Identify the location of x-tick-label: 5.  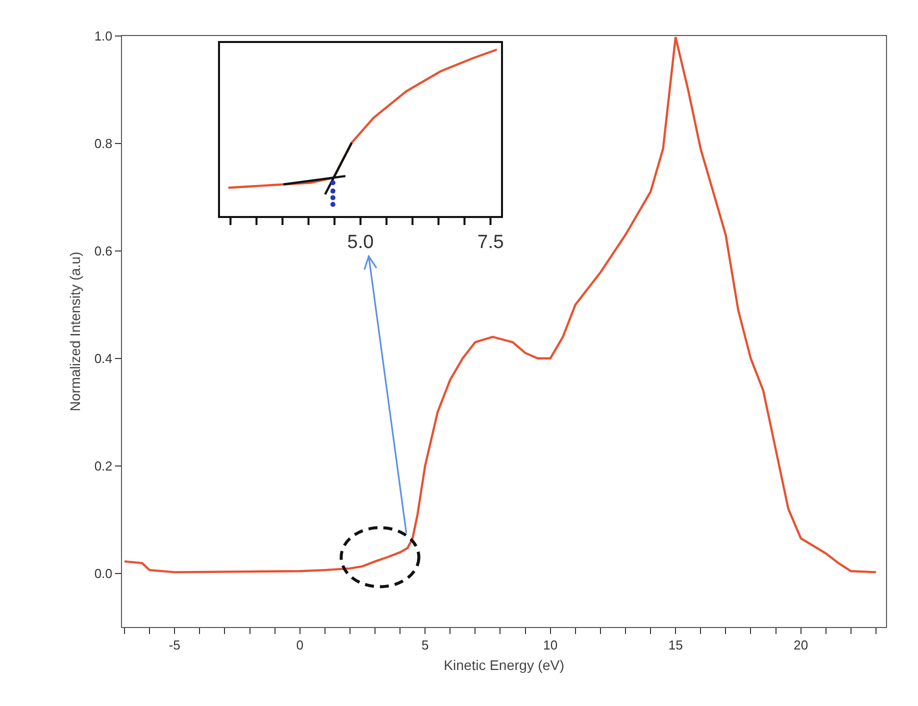
(425, 645).